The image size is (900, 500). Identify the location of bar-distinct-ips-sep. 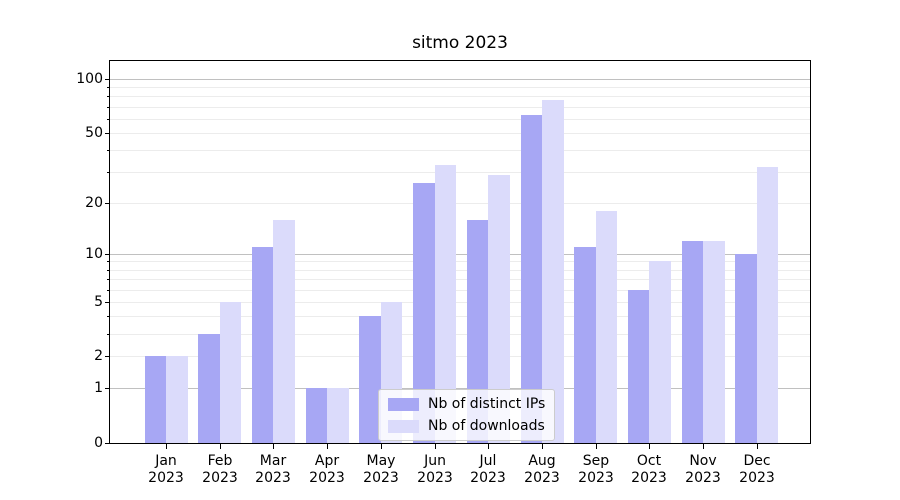
(585, 345).